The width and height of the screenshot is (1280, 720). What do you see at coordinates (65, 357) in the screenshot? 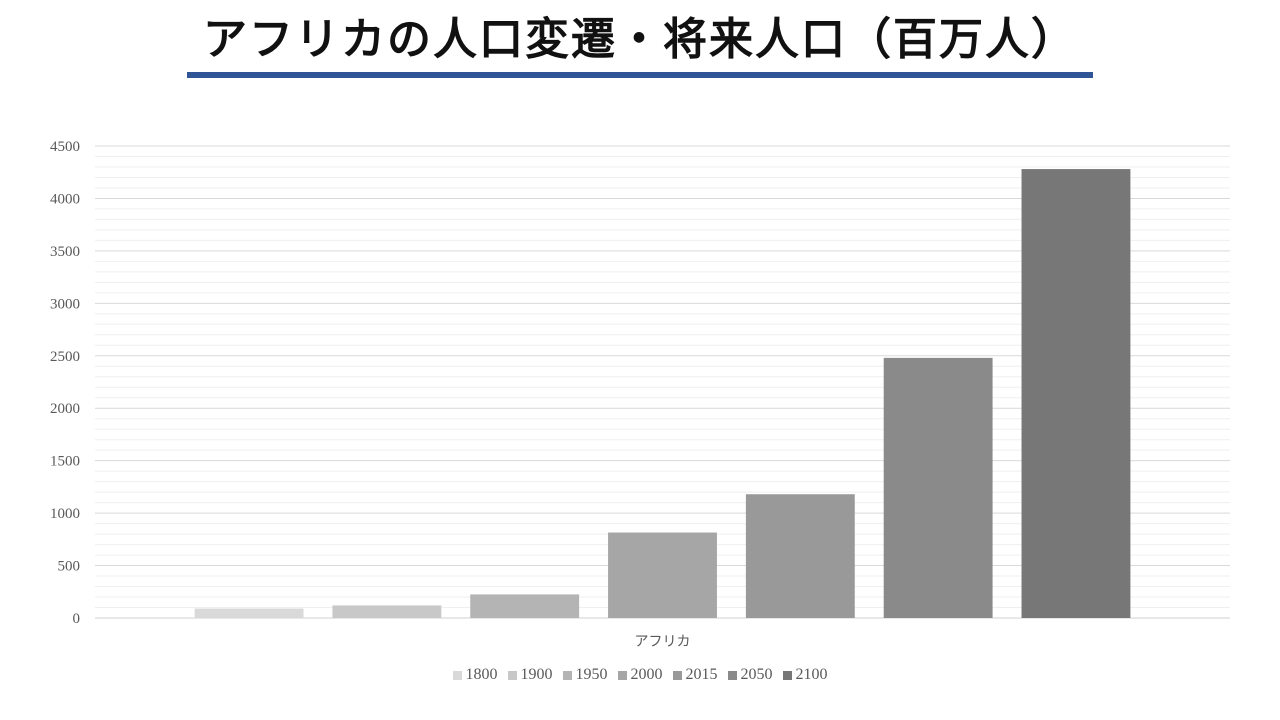
I see `y-tick-label: 2500` at bounding box center [65, 357].